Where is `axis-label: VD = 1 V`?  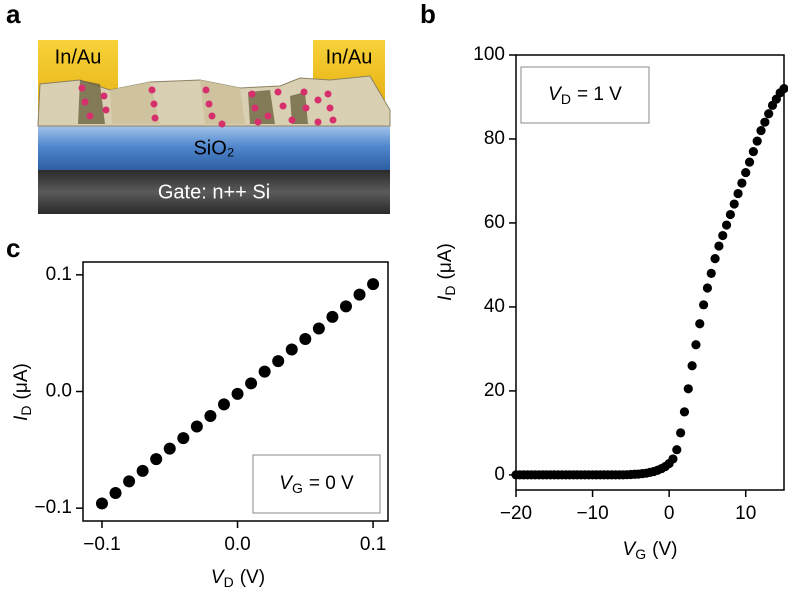 axis-label: VD = 1 V is located at coordinates (585, 95).